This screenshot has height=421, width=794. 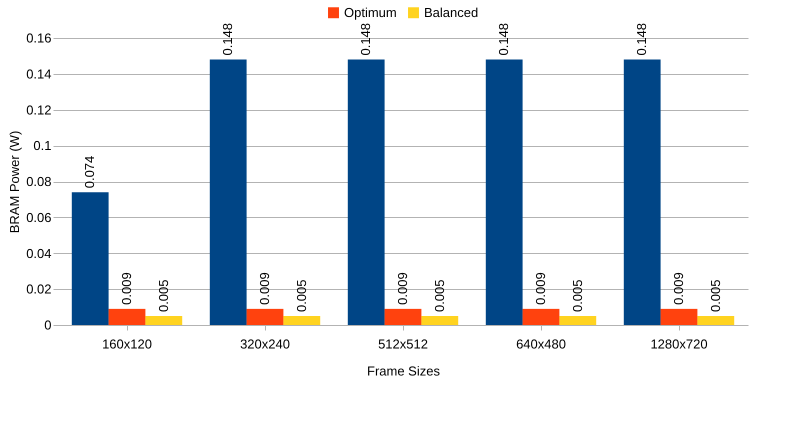 What do you see at coordinates (451, 12) in the screenshot?
I see `legend-label: Balanced` at bounding box center [451, 12].